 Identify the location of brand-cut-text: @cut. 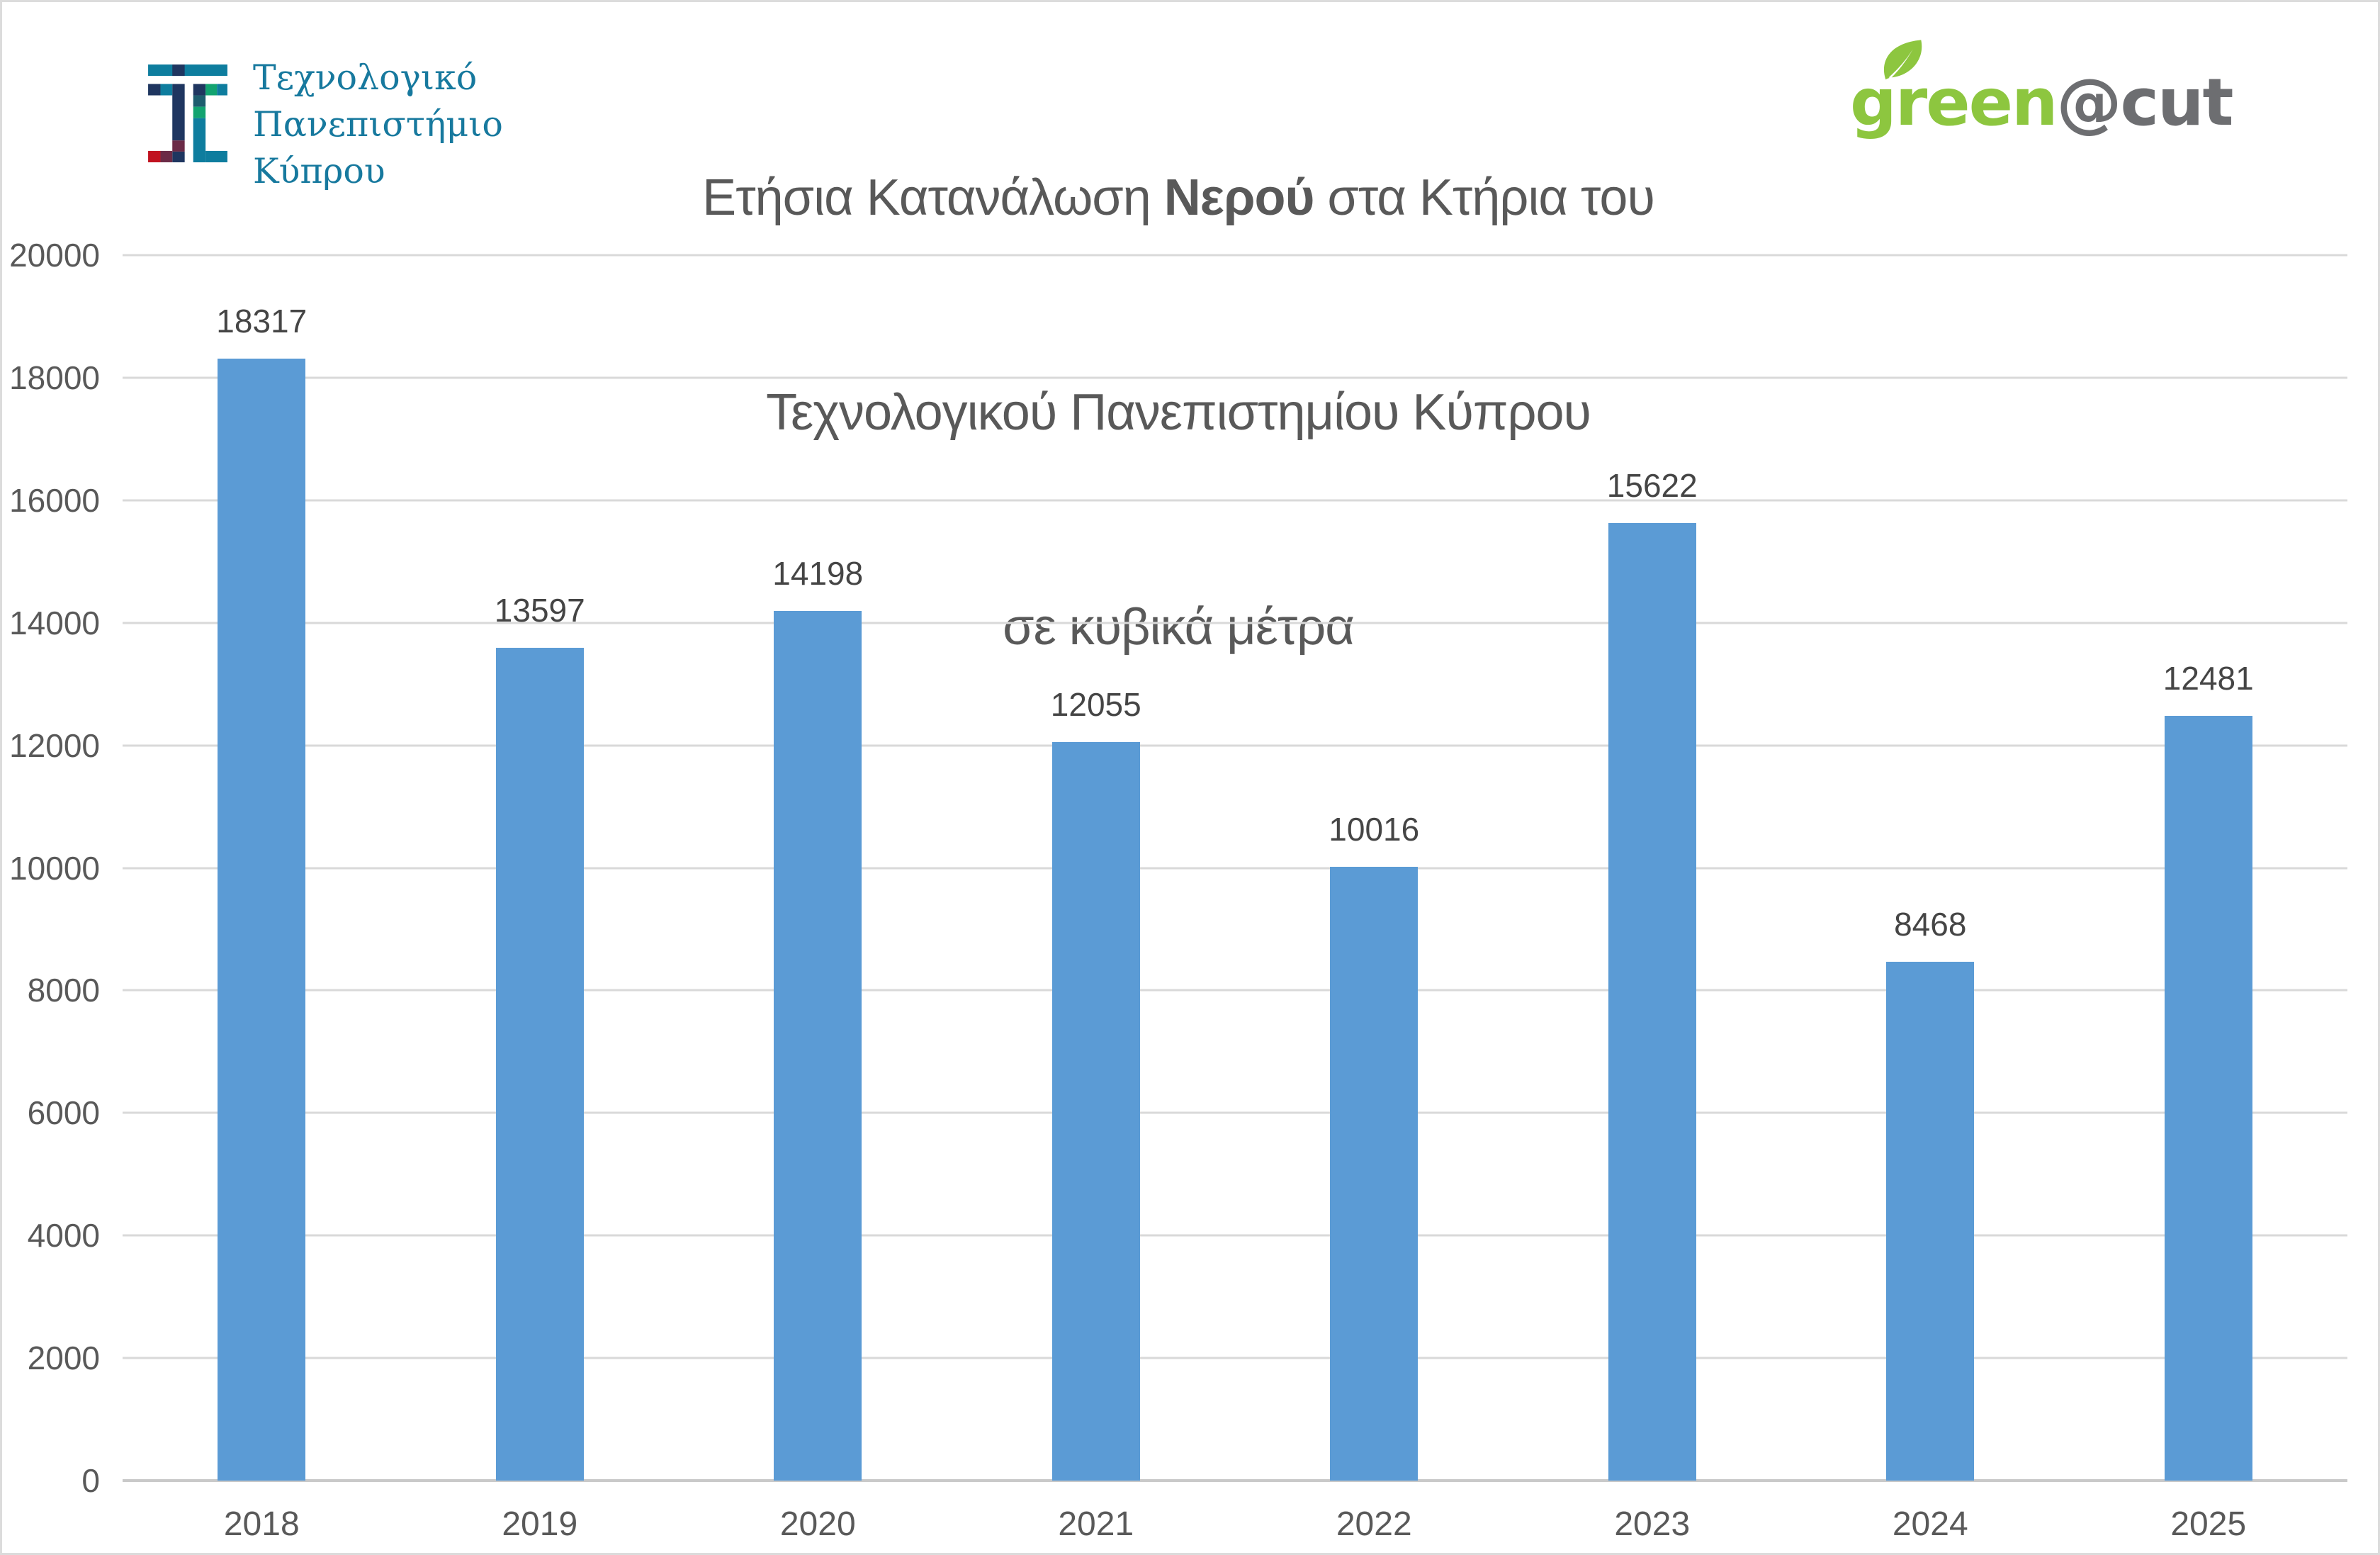
(2145, 102).